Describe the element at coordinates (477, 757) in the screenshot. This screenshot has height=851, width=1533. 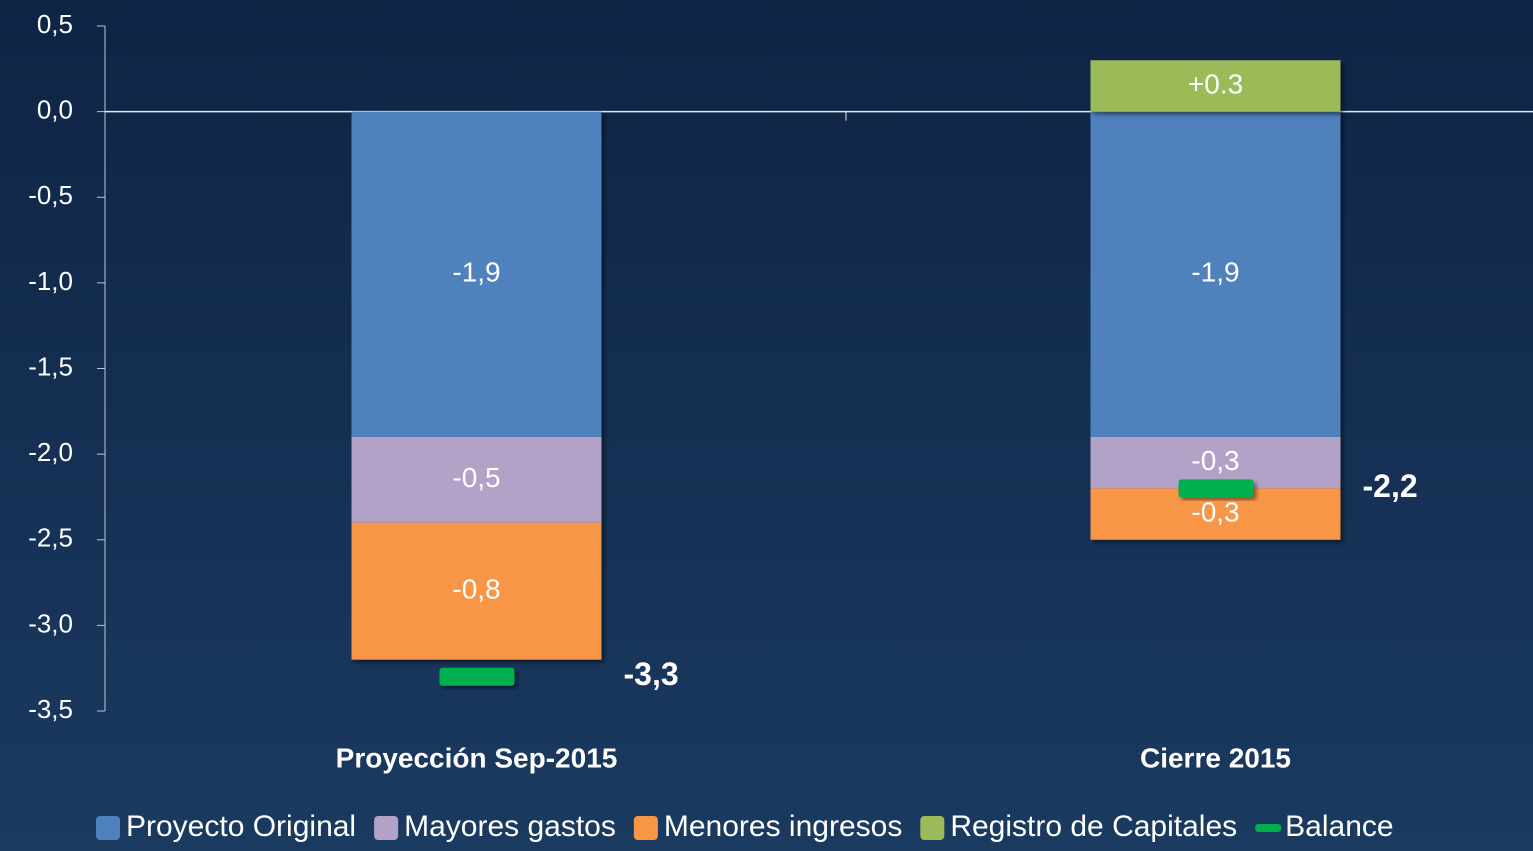
I see `x-tick-label: Proyección Sep-2015` at that location.